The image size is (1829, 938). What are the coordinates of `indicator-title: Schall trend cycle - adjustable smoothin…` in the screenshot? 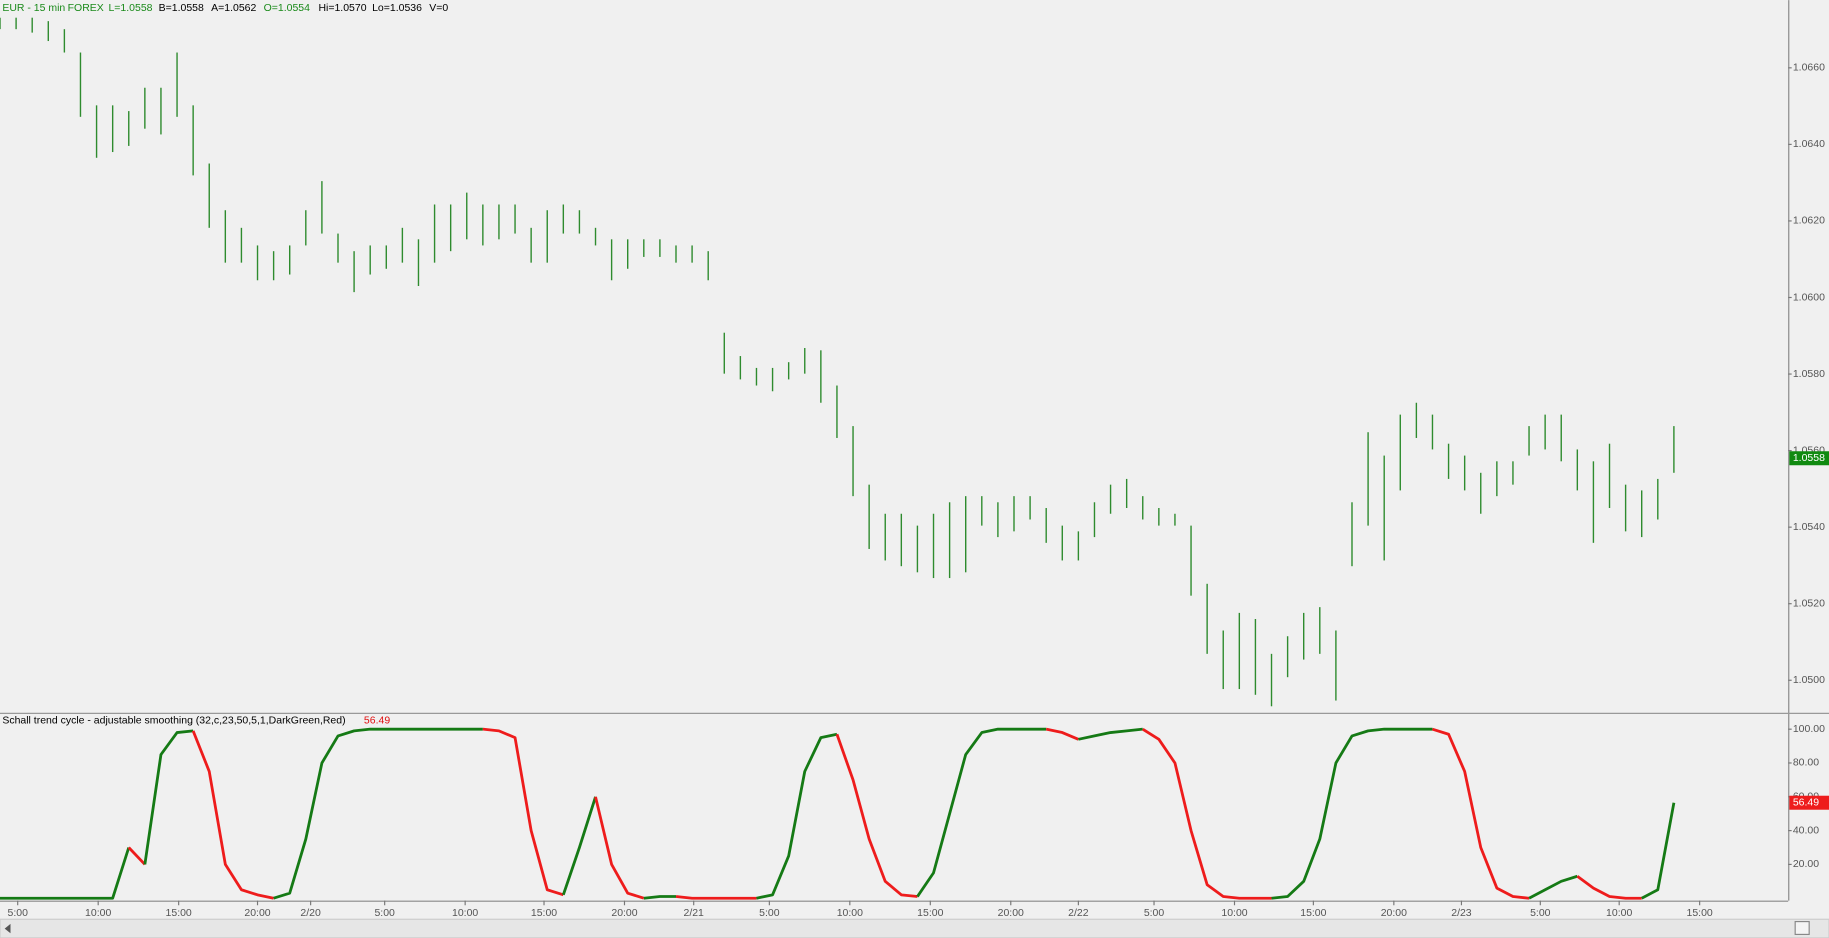 It's located at (173, 721).